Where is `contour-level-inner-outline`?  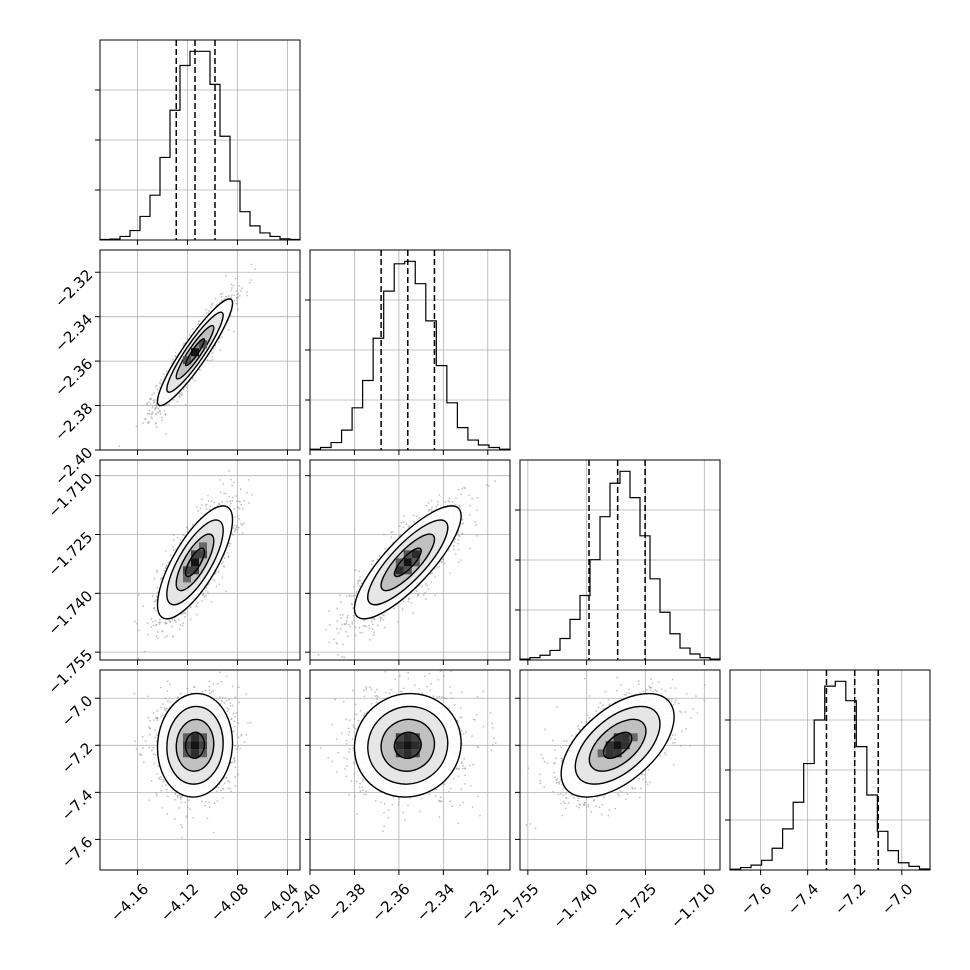 contour-level-inner-outline is located at coordinates (407, 745).